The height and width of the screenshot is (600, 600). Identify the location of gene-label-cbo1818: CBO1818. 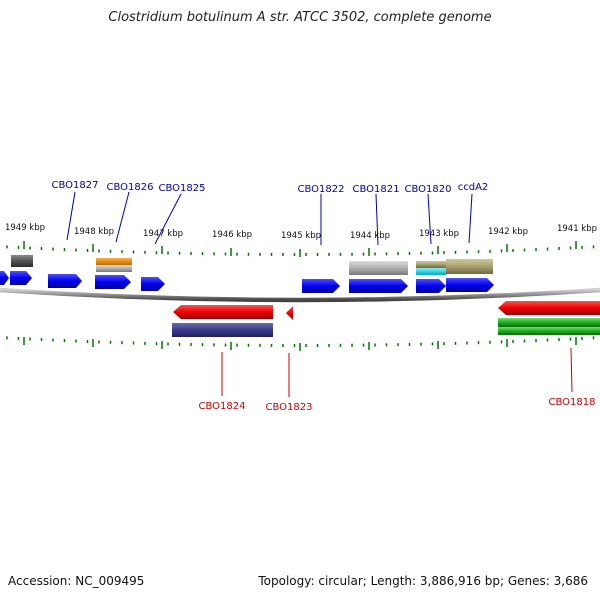
(572, 402).